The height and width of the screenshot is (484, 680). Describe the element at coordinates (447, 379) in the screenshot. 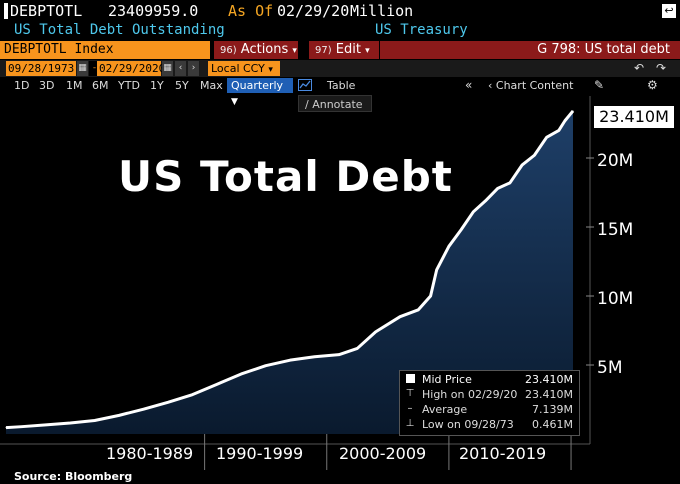

I see `legend-label: Mid Price` at that location.